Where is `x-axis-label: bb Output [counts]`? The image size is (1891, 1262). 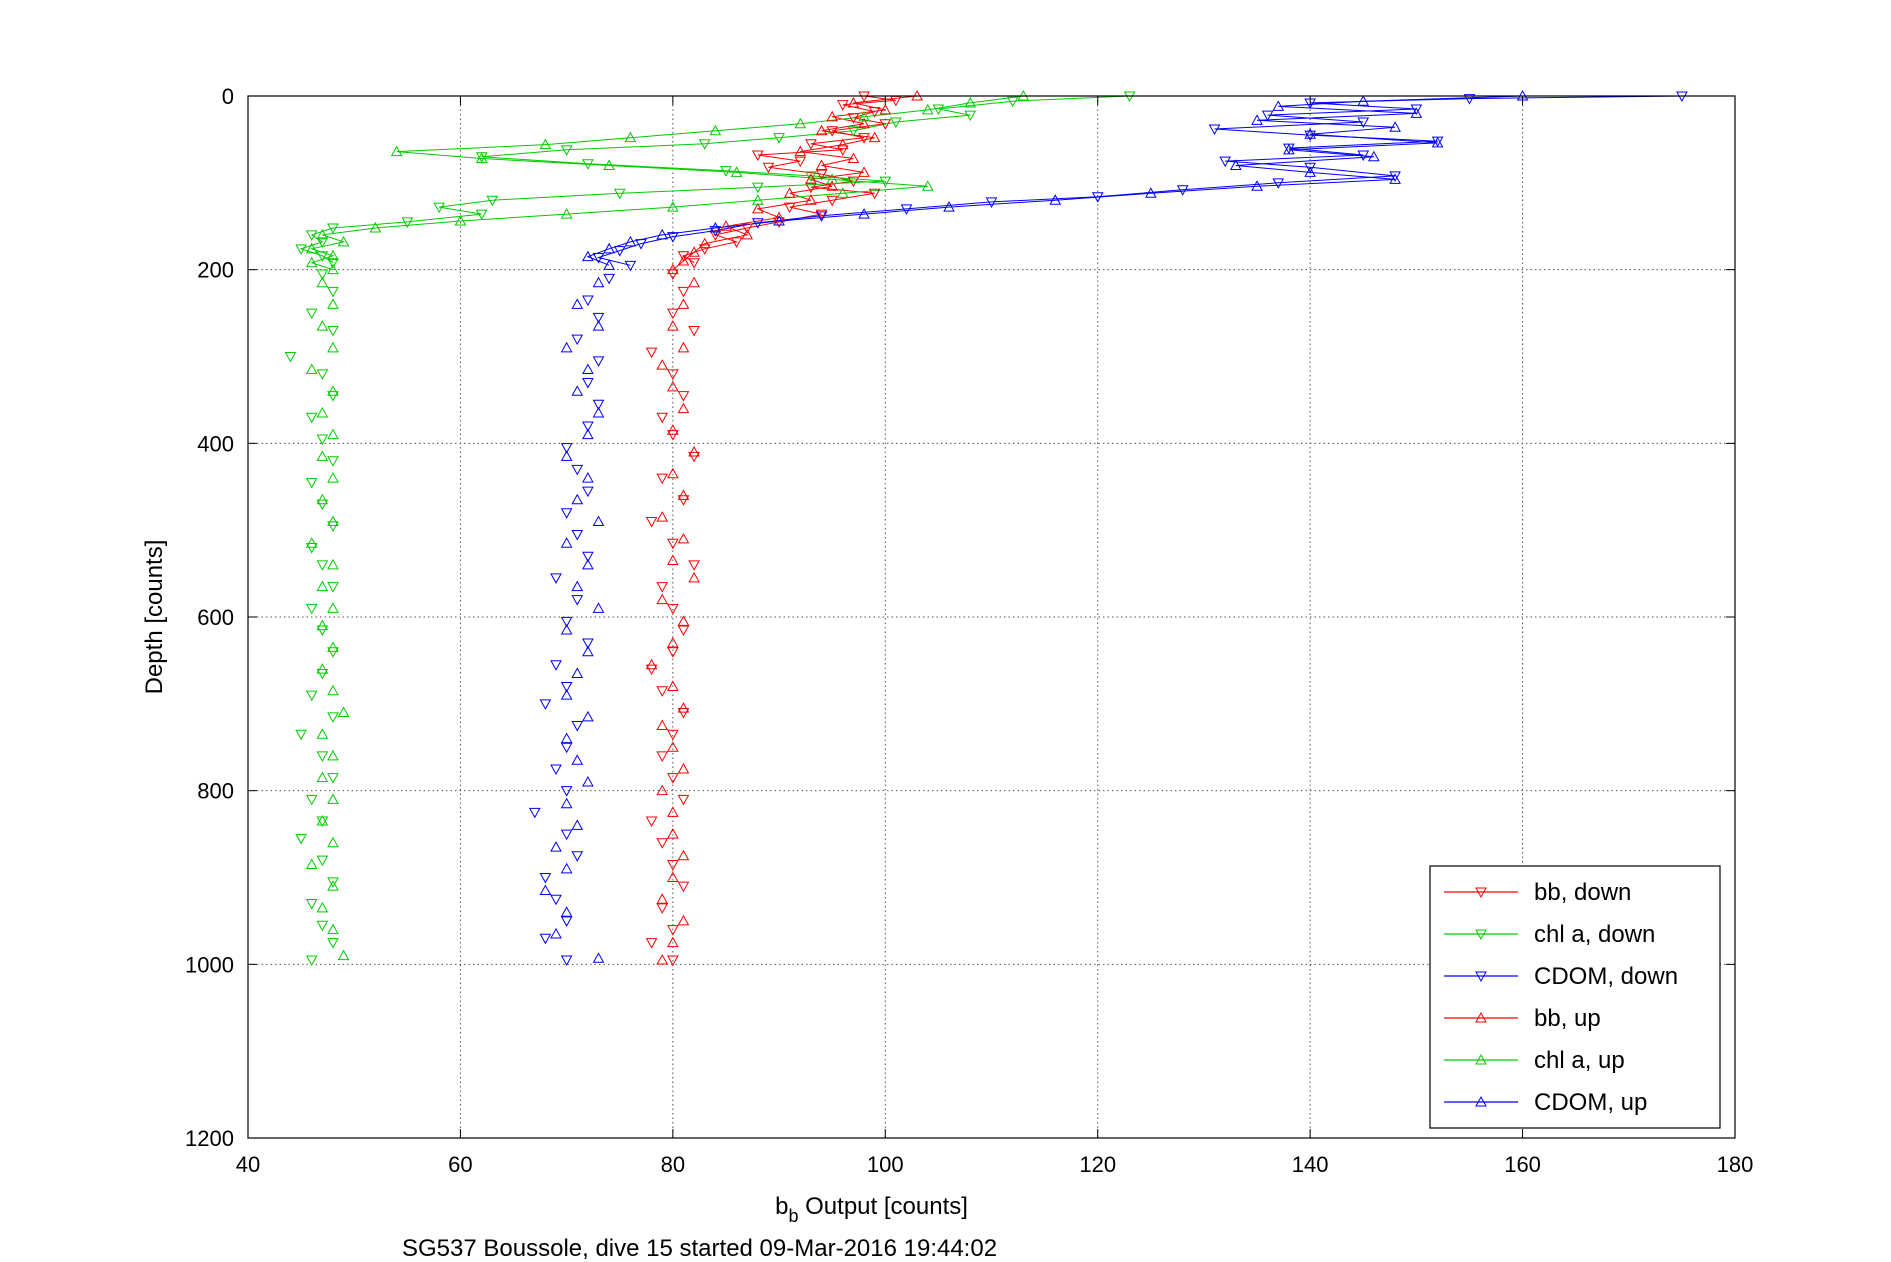
x-axis-label: bb Output [counts] is located at coordinates (871, 1209).